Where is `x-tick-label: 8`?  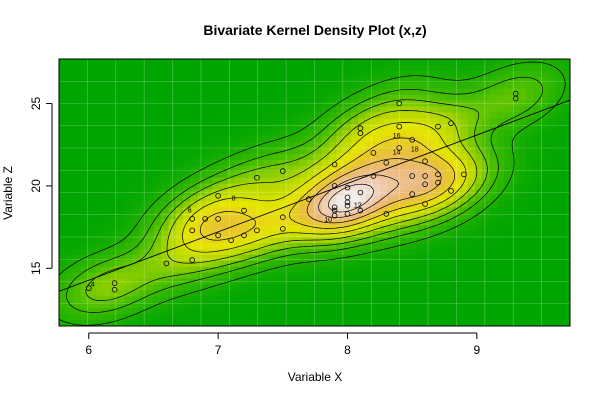
x-tick-label: 8 is located at coordinates (347, 350).